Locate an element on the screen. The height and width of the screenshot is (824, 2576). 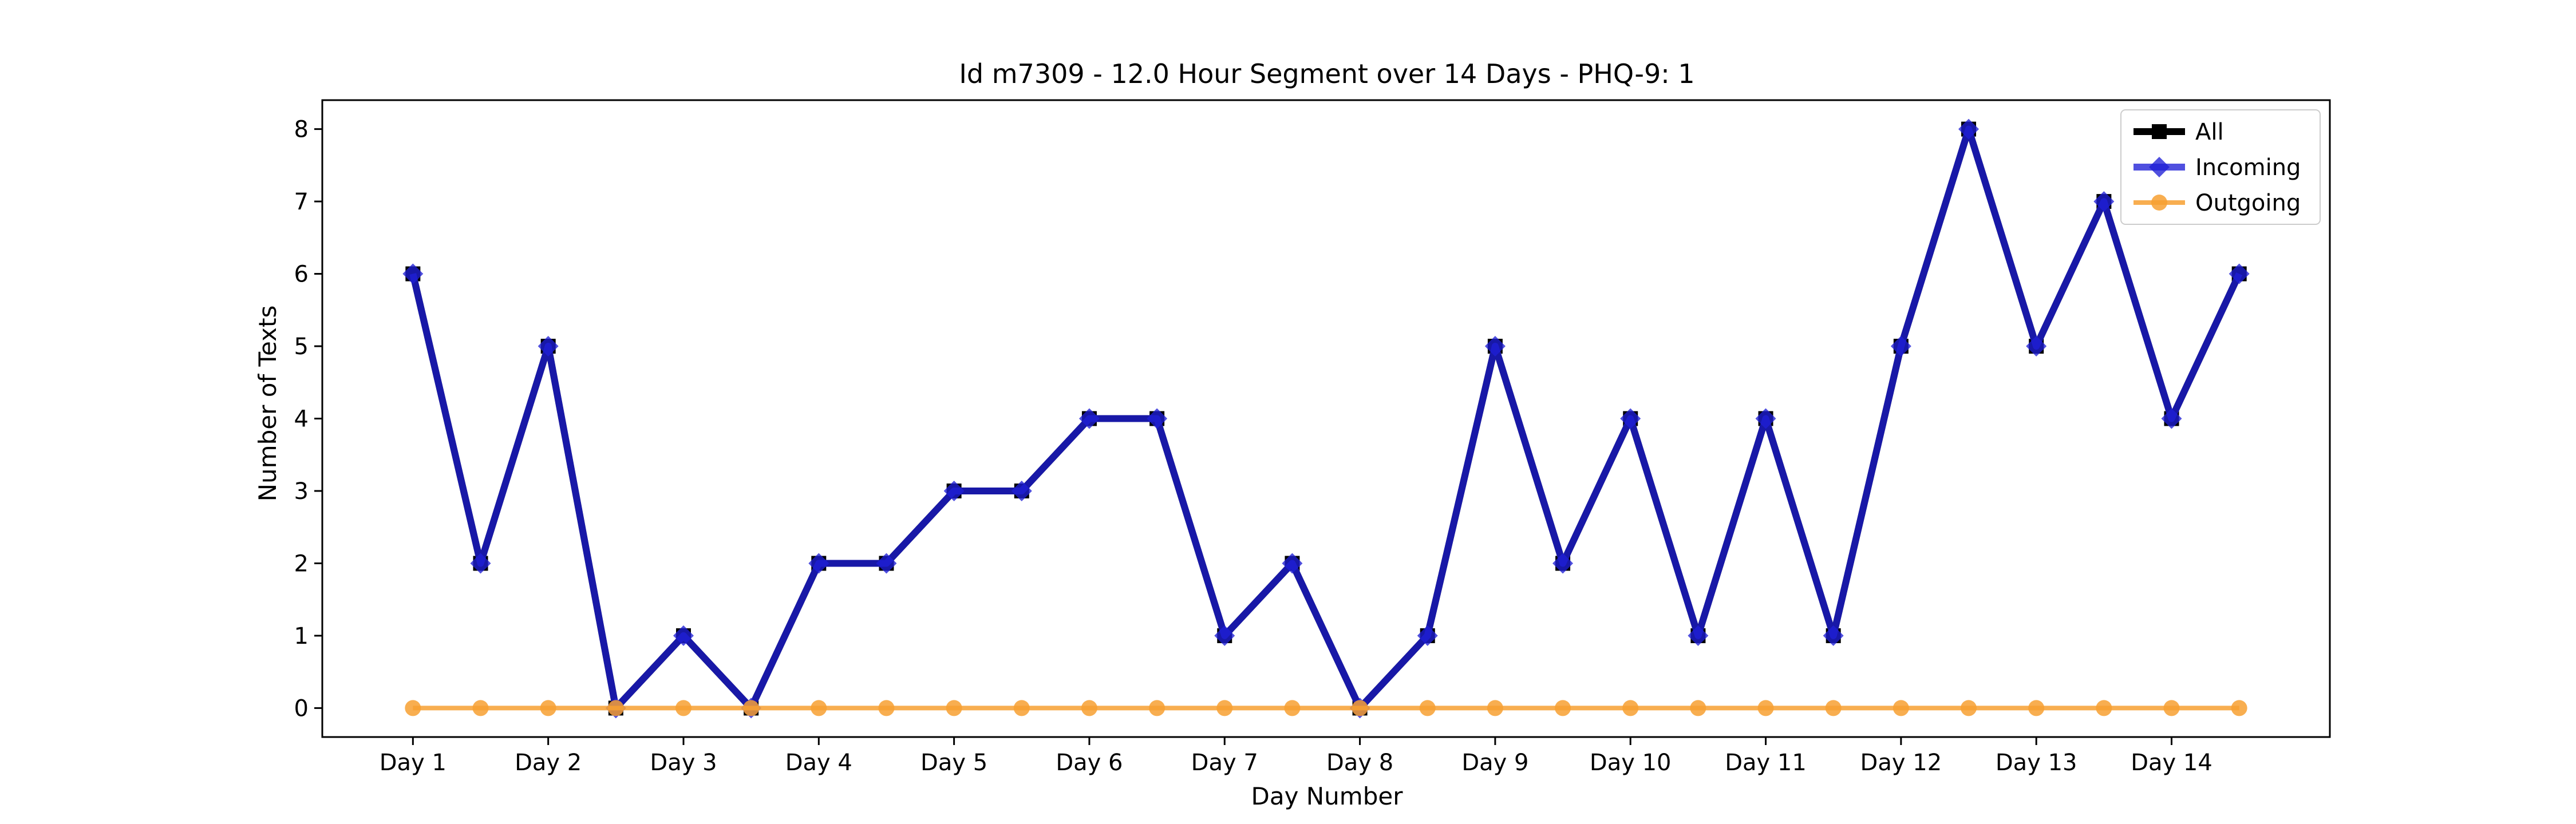
legend-box is located at coordinates (2220, 167).